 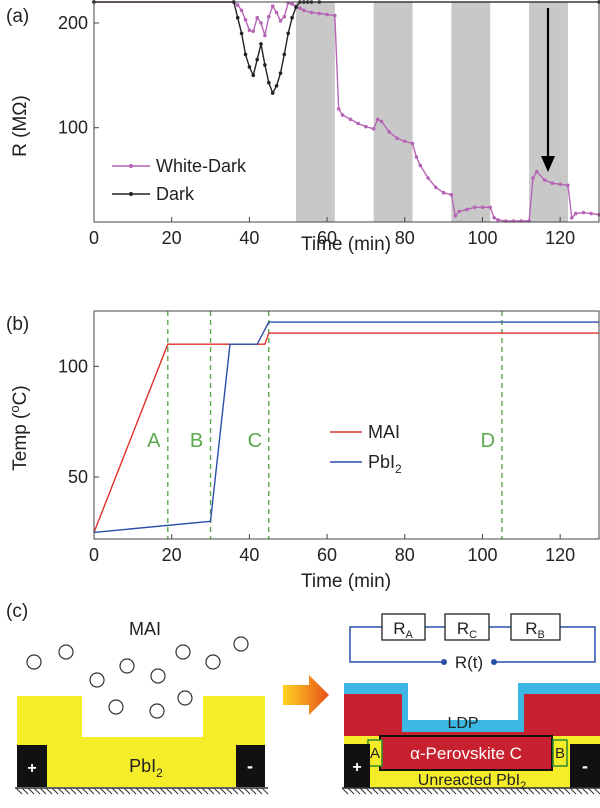 I want to click on equivalent-circuit: RA RC RB R(t), so click(x=472, y=642).